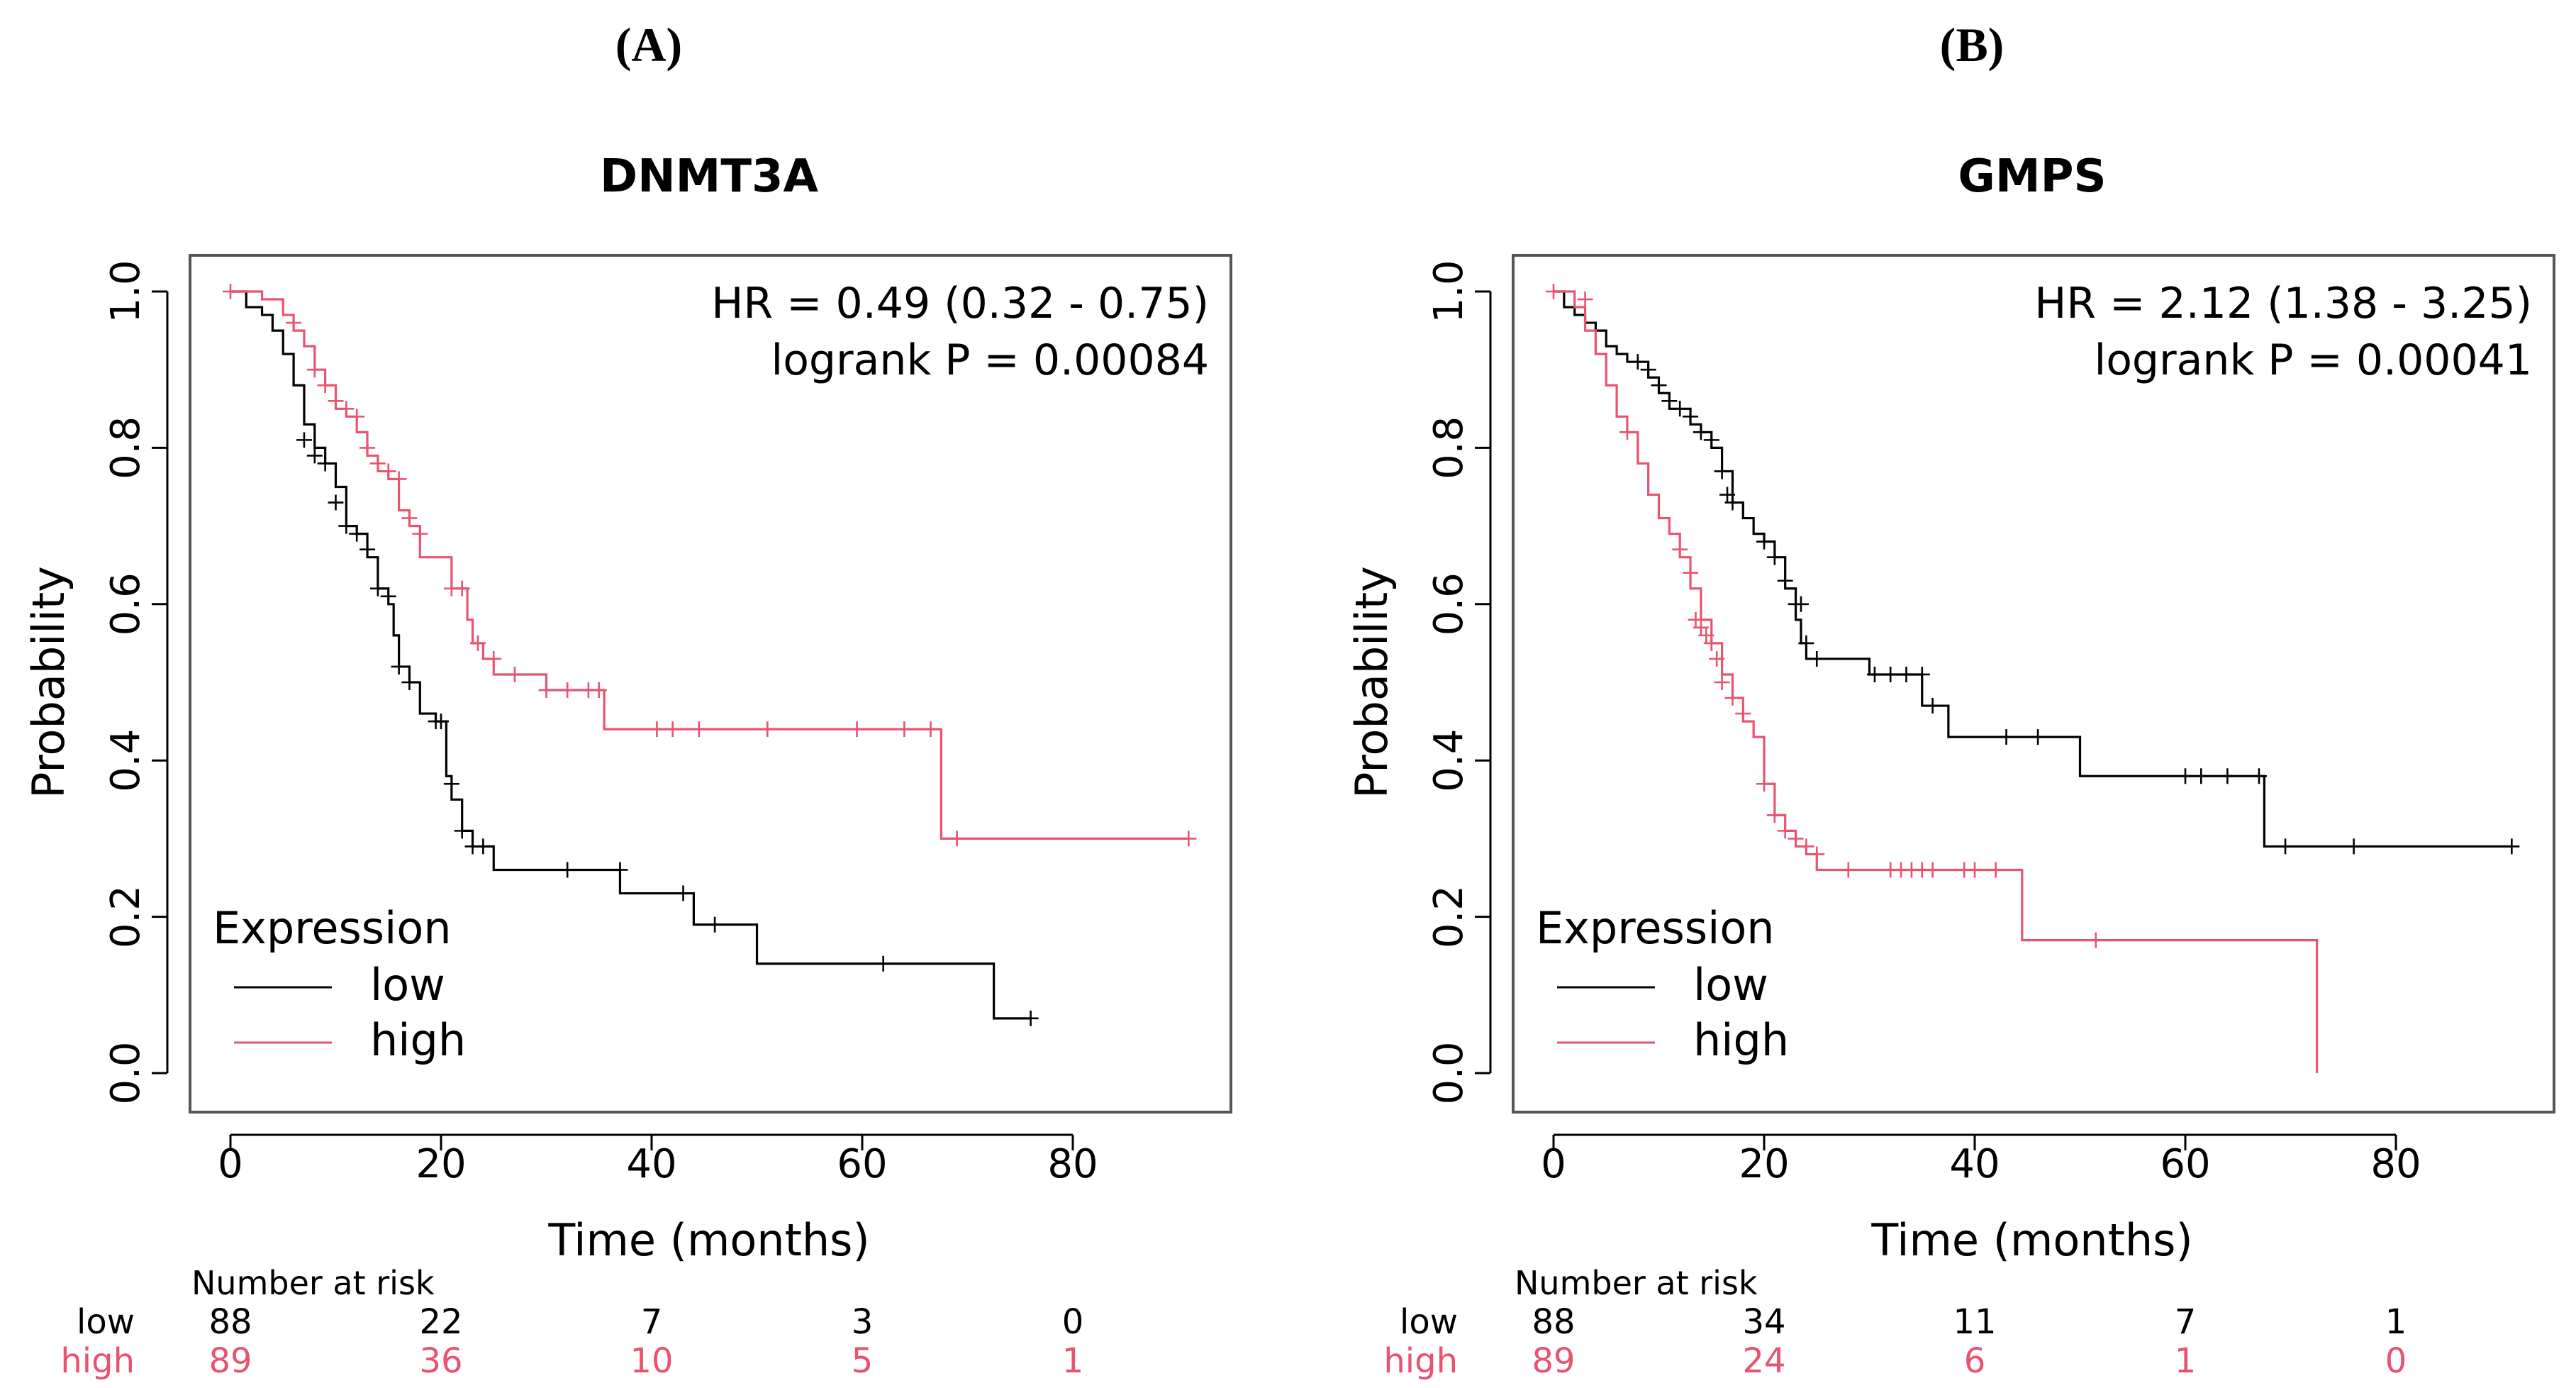  What do you see at coordinates (863, 1322) in the screenshot?
I see `risk-value-low: 3` at bounding box center [863, 1322].